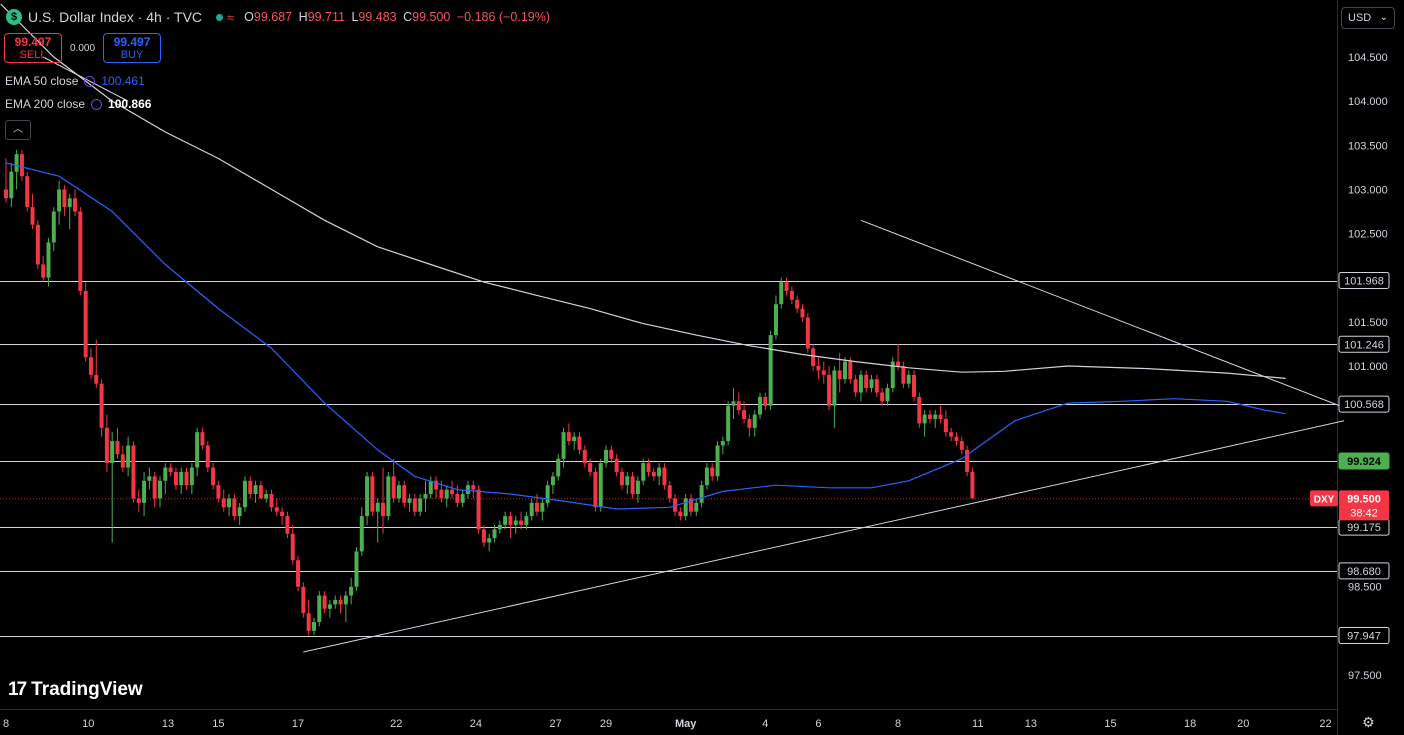  Describe the element at coordinates (1365, 676) in the screenshot. I see `y-tick-label: 97.500` at that location.